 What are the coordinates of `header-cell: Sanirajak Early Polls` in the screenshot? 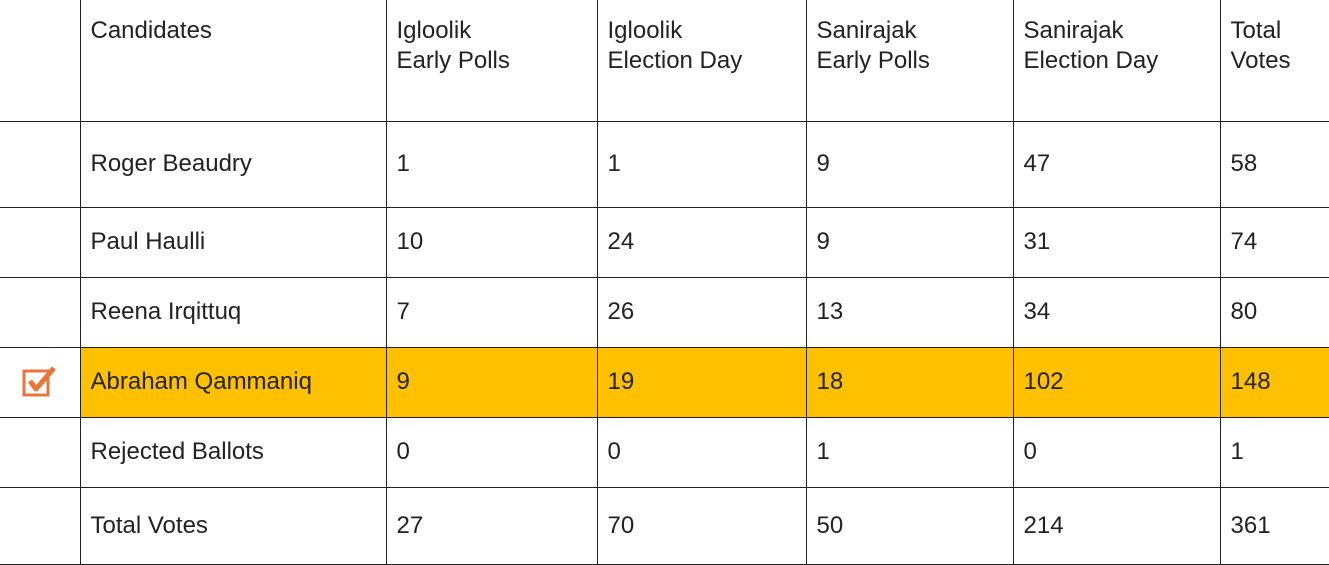 It's located at (909, 61).